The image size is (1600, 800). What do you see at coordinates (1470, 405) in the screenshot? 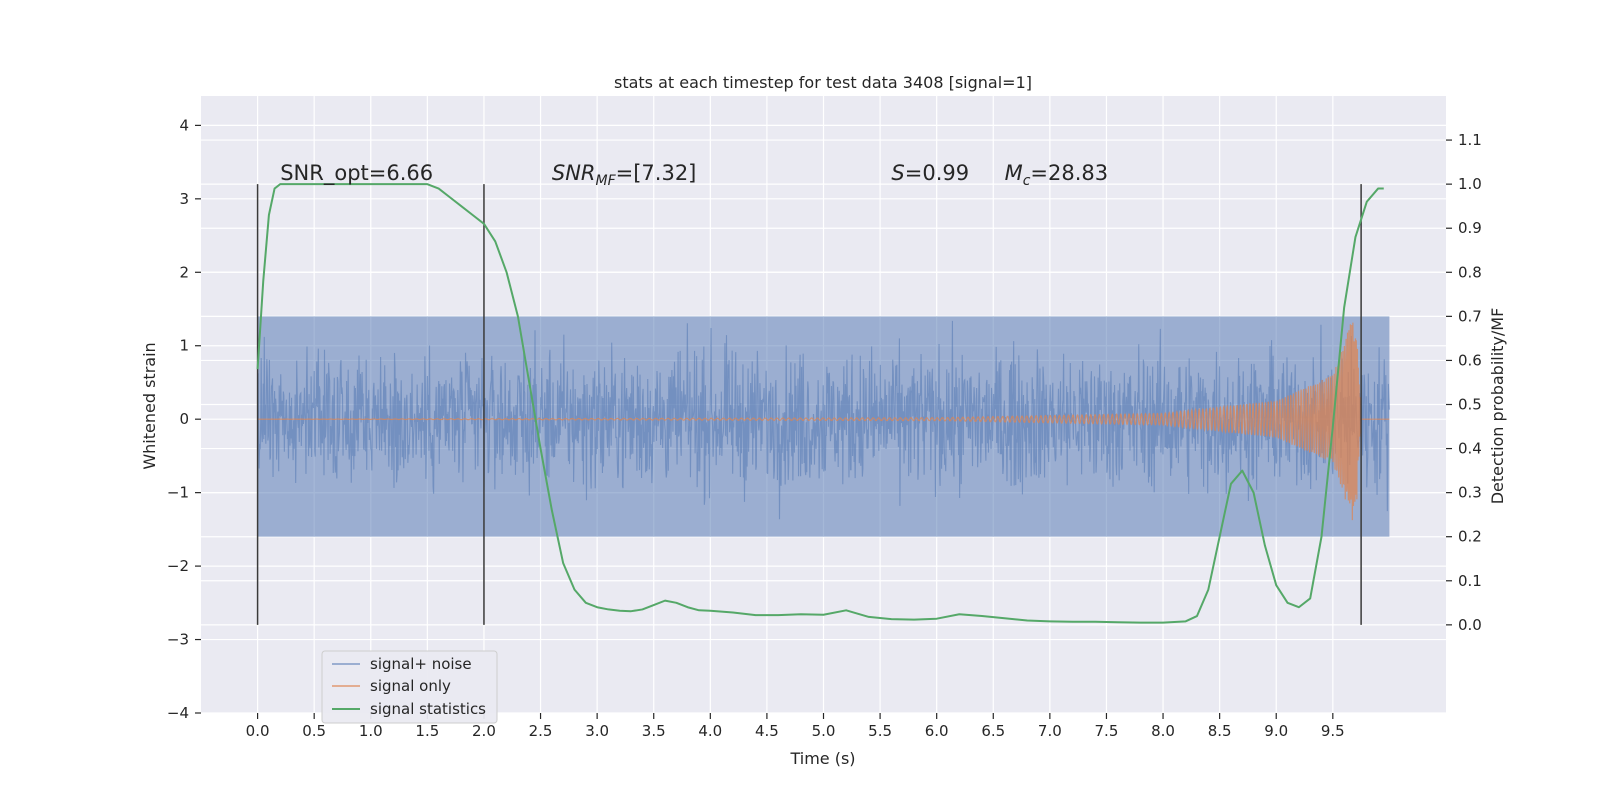
I see `y-right-tick-label: 0.5` at bounding box center [1470, 405].